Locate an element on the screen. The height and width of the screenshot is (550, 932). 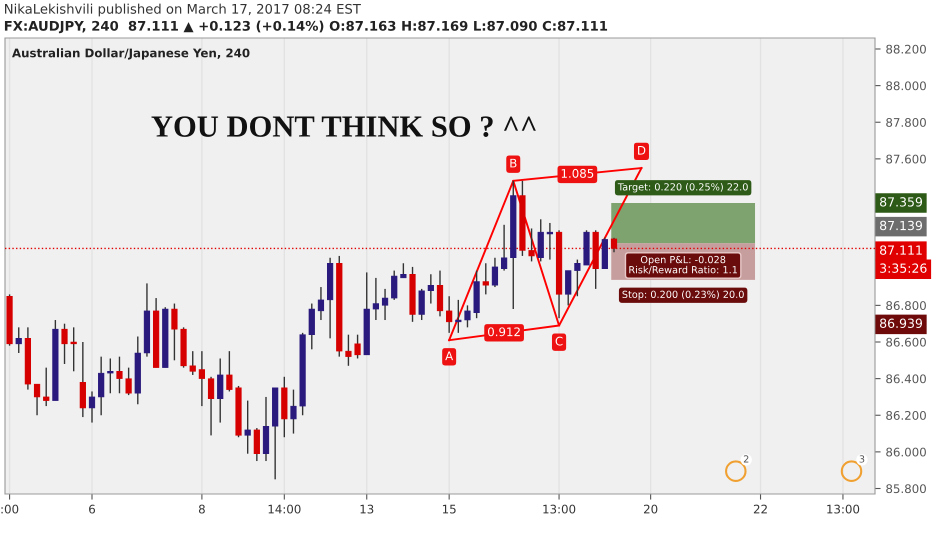
band-label: Stop: 0.200 (0.23%) 20.0 is located at coordinates (683, 295).